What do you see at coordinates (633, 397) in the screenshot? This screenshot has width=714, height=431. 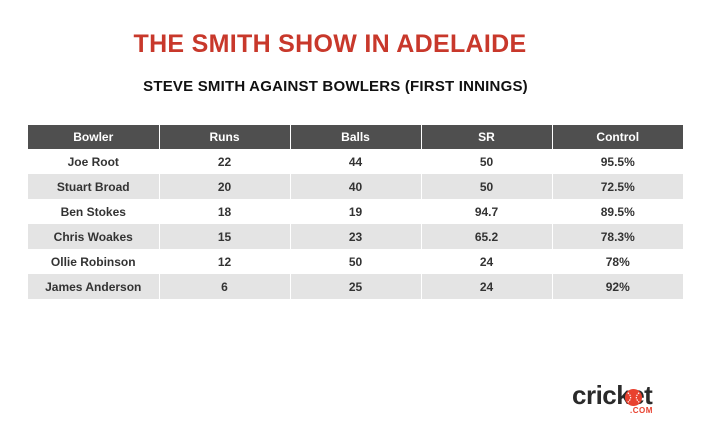 I see `cricket-ball-icon` at bounding box center [633, 397].